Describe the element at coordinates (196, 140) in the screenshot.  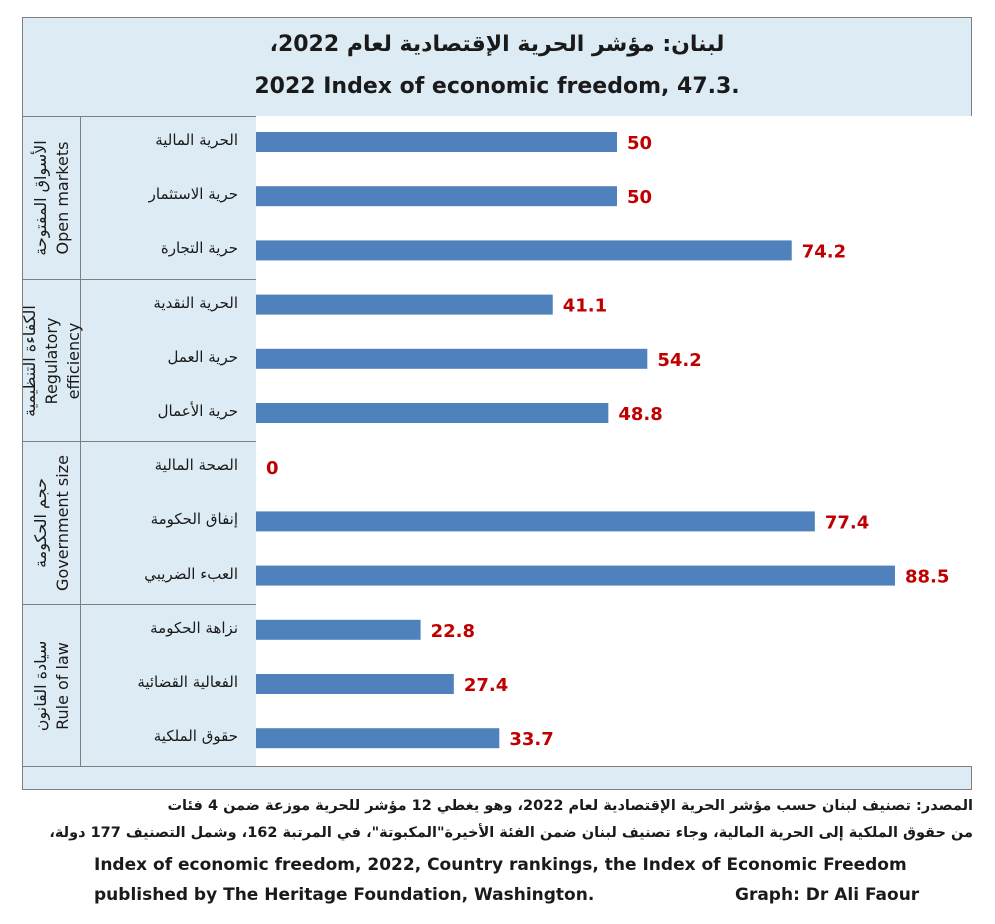
I see `category-label: الحرية المالية` at that location.